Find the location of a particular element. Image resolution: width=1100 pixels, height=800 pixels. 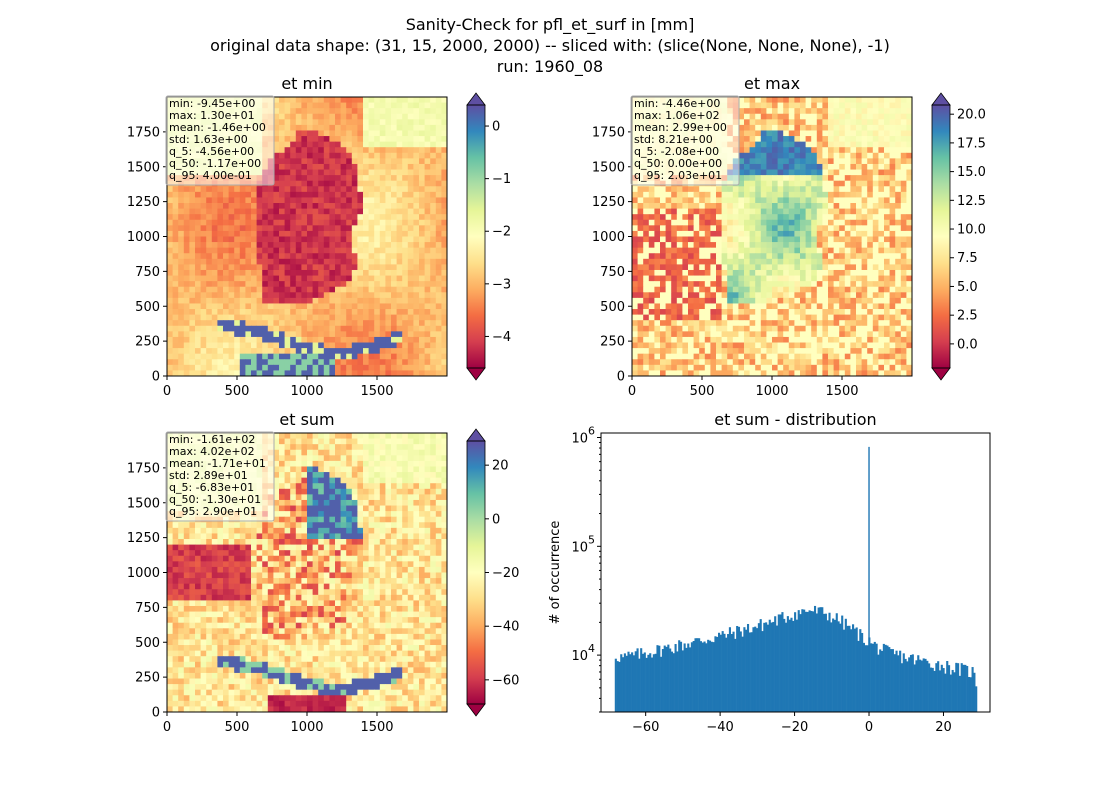

x-tick-label: 500 is located at coordinates (702, 391).